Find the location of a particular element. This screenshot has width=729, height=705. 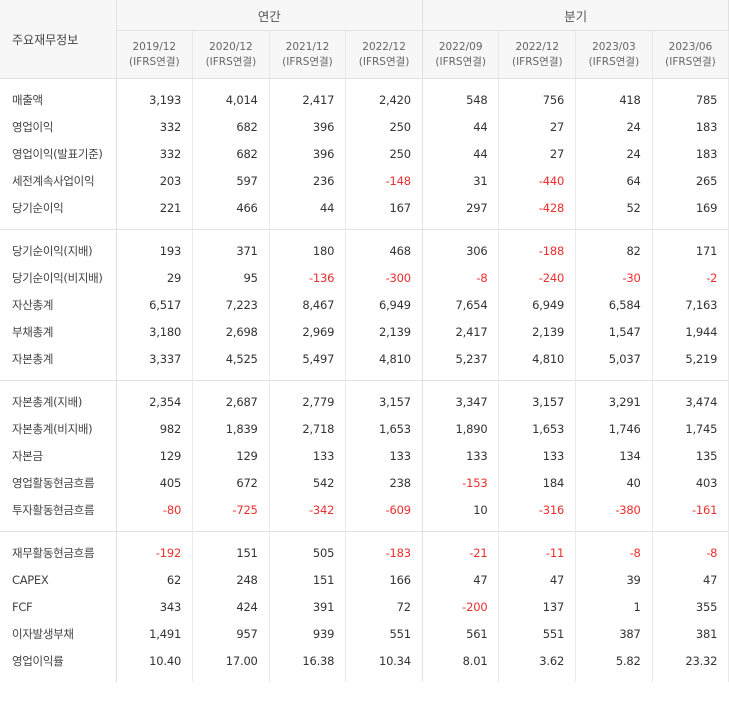

value-cell: 391 is located at coordinates (308, 607).